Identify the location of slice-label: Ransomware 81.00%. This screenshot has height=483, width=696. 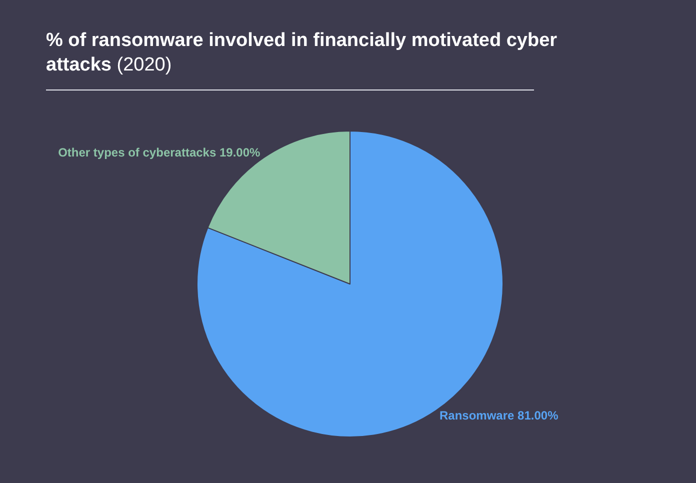
(499, 415).